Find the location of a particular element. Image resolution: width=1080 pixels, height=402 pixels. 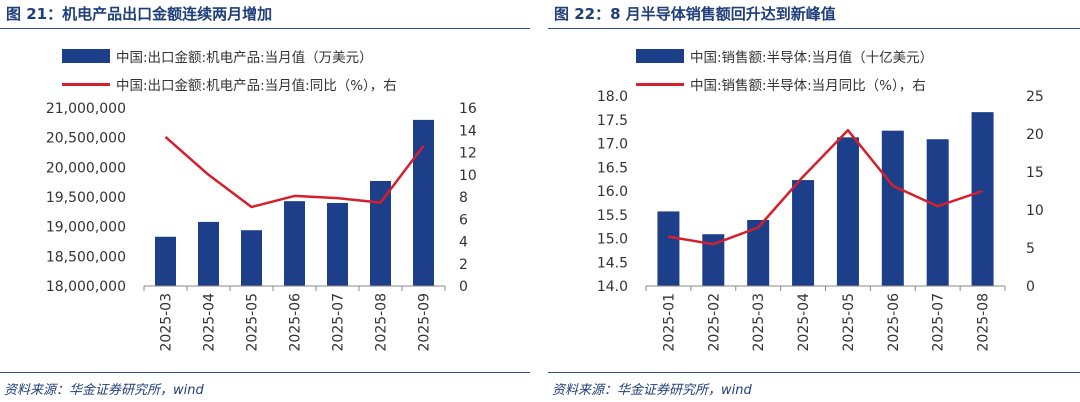

y-tick-label-left: 14.0 is located at coordinates (612, 287).